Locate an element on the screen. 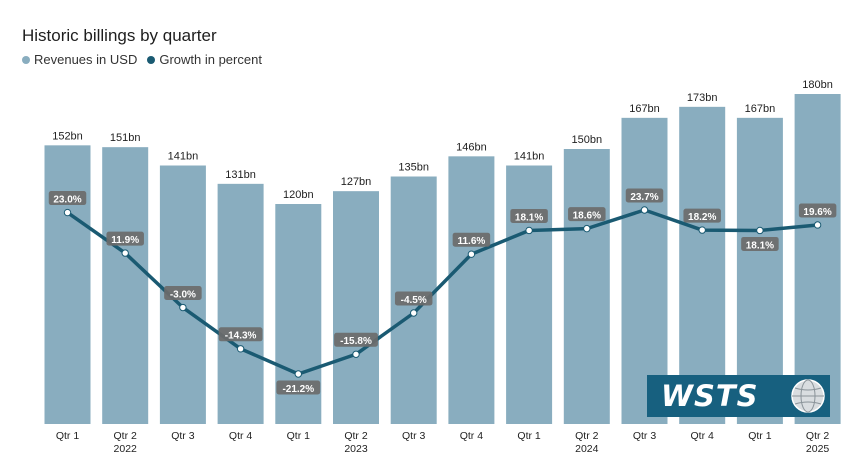 The width and height of the screenshot is (849, 471). bar-label-5: 120bn is located at coordinates (298, 195).